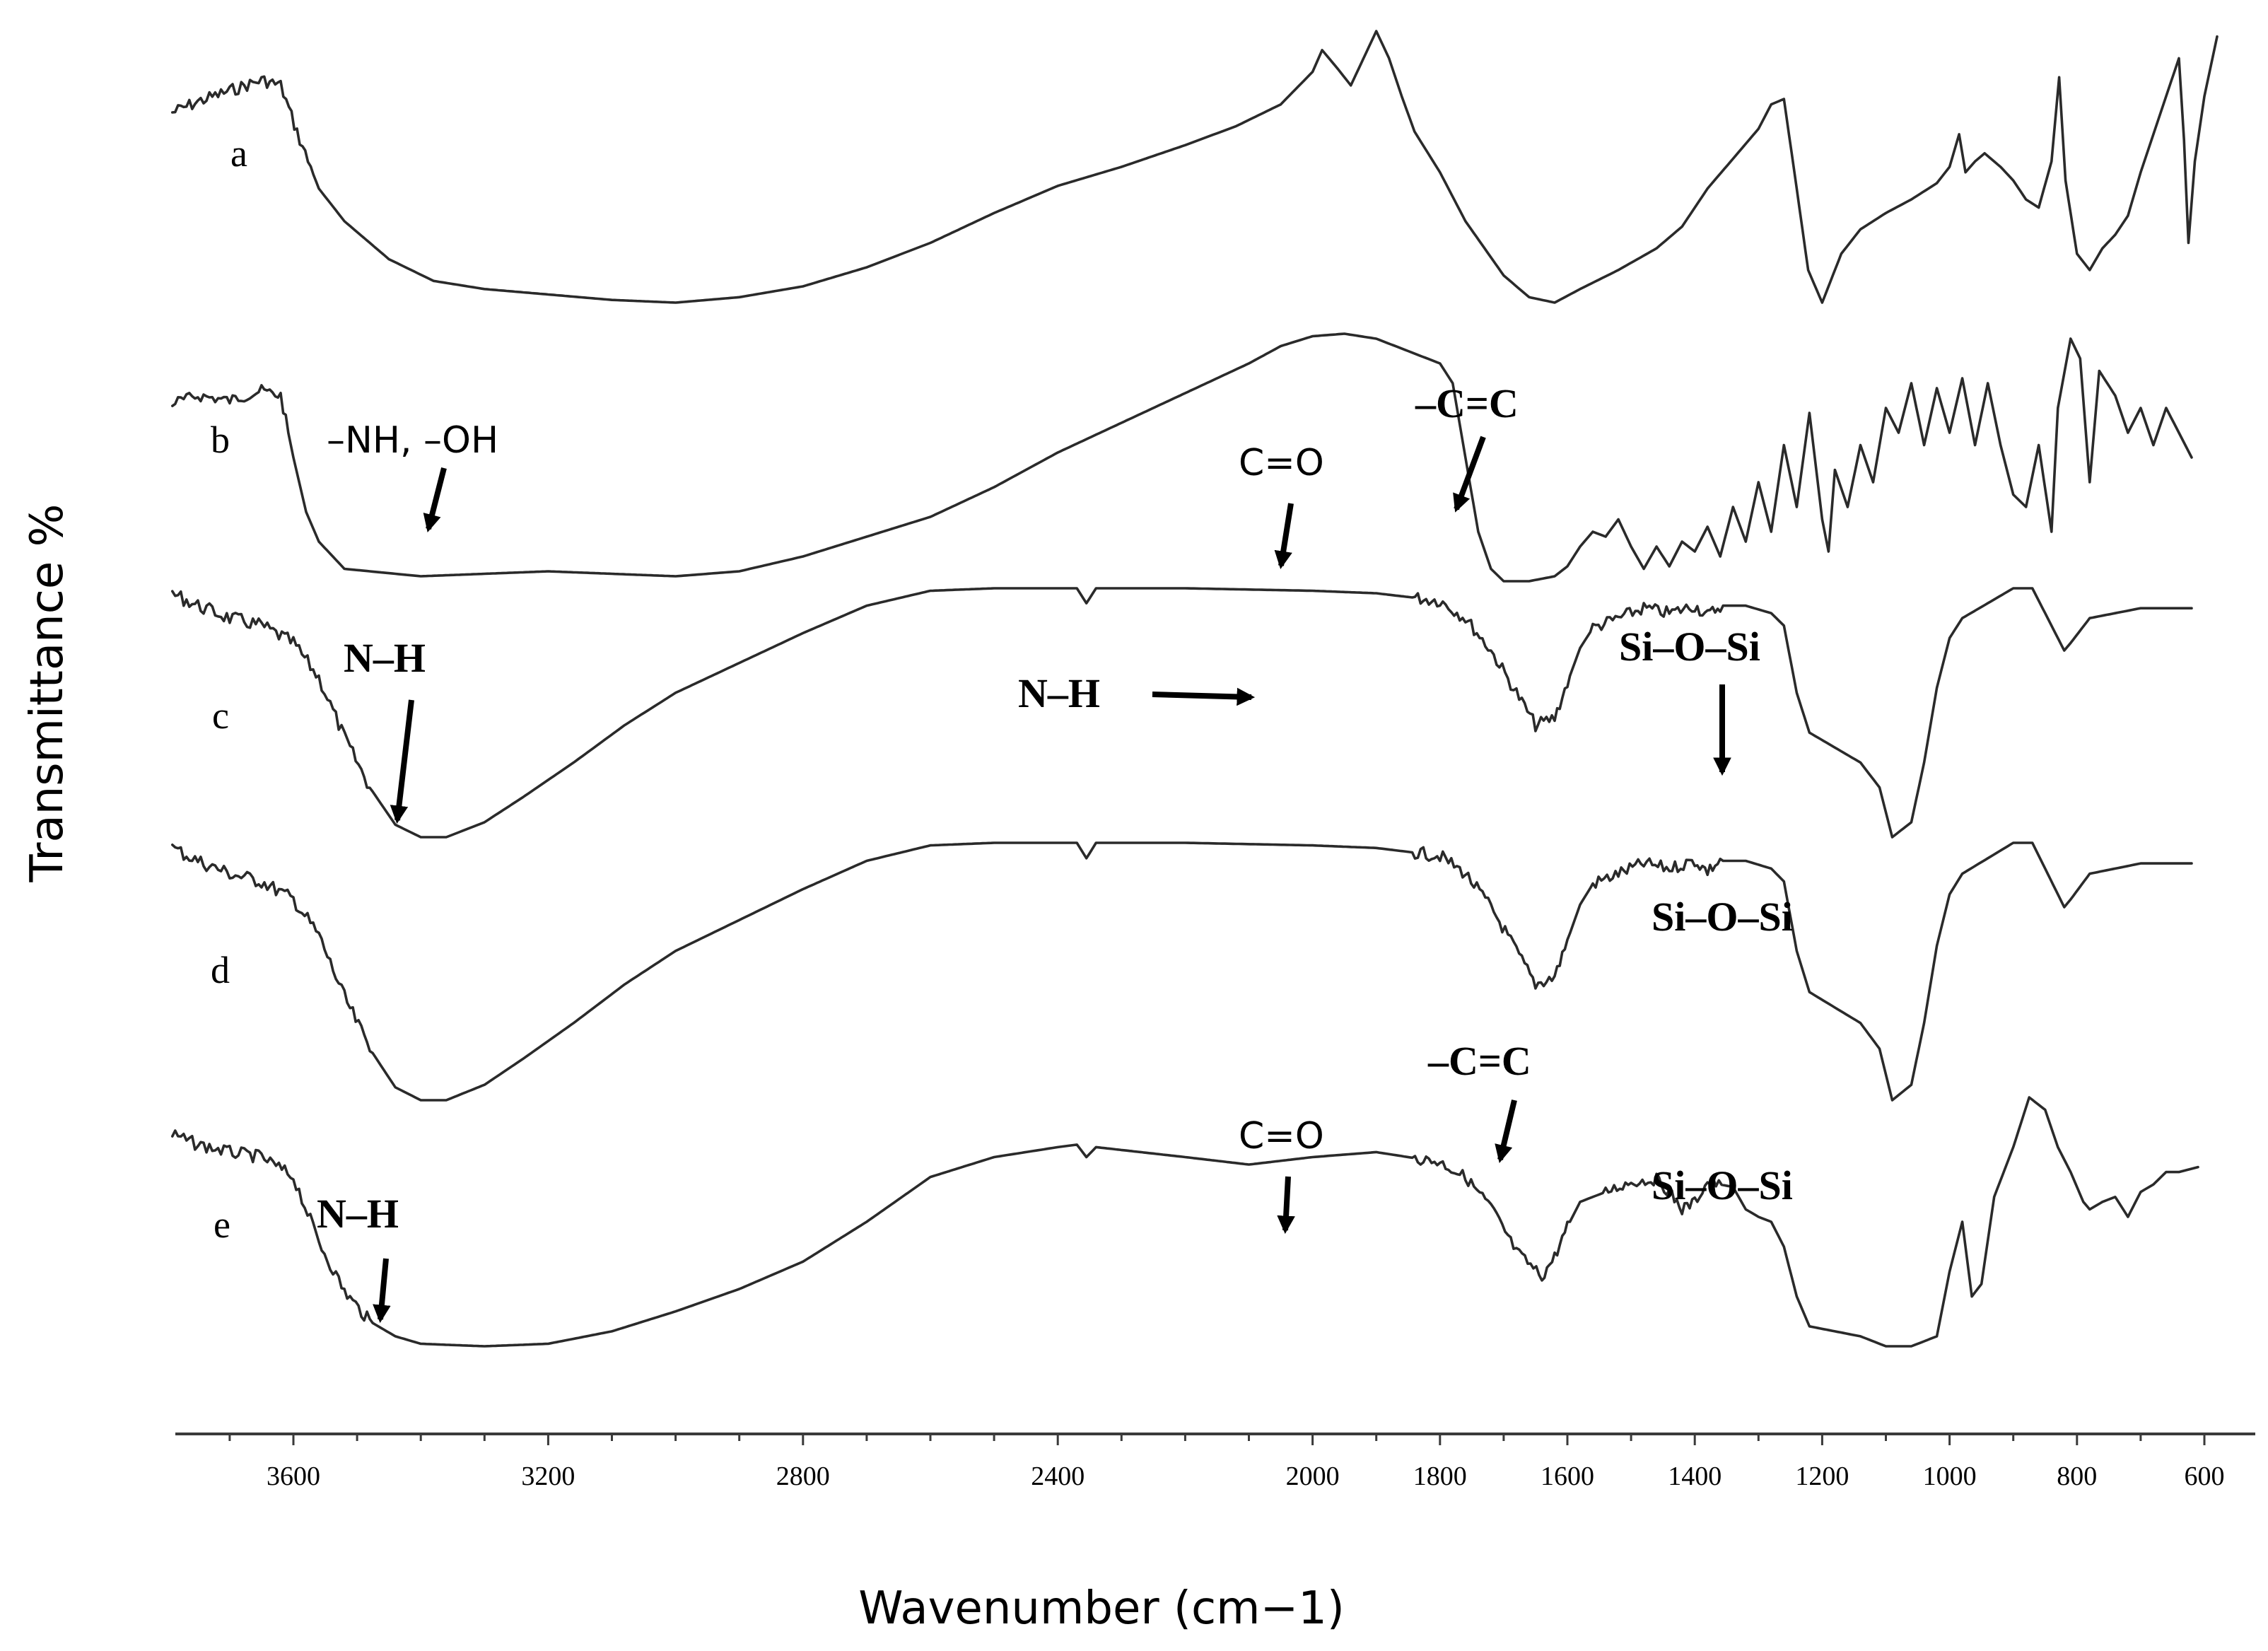  I want to click on annotation-co-e: C=O, so click(1281, 1136).